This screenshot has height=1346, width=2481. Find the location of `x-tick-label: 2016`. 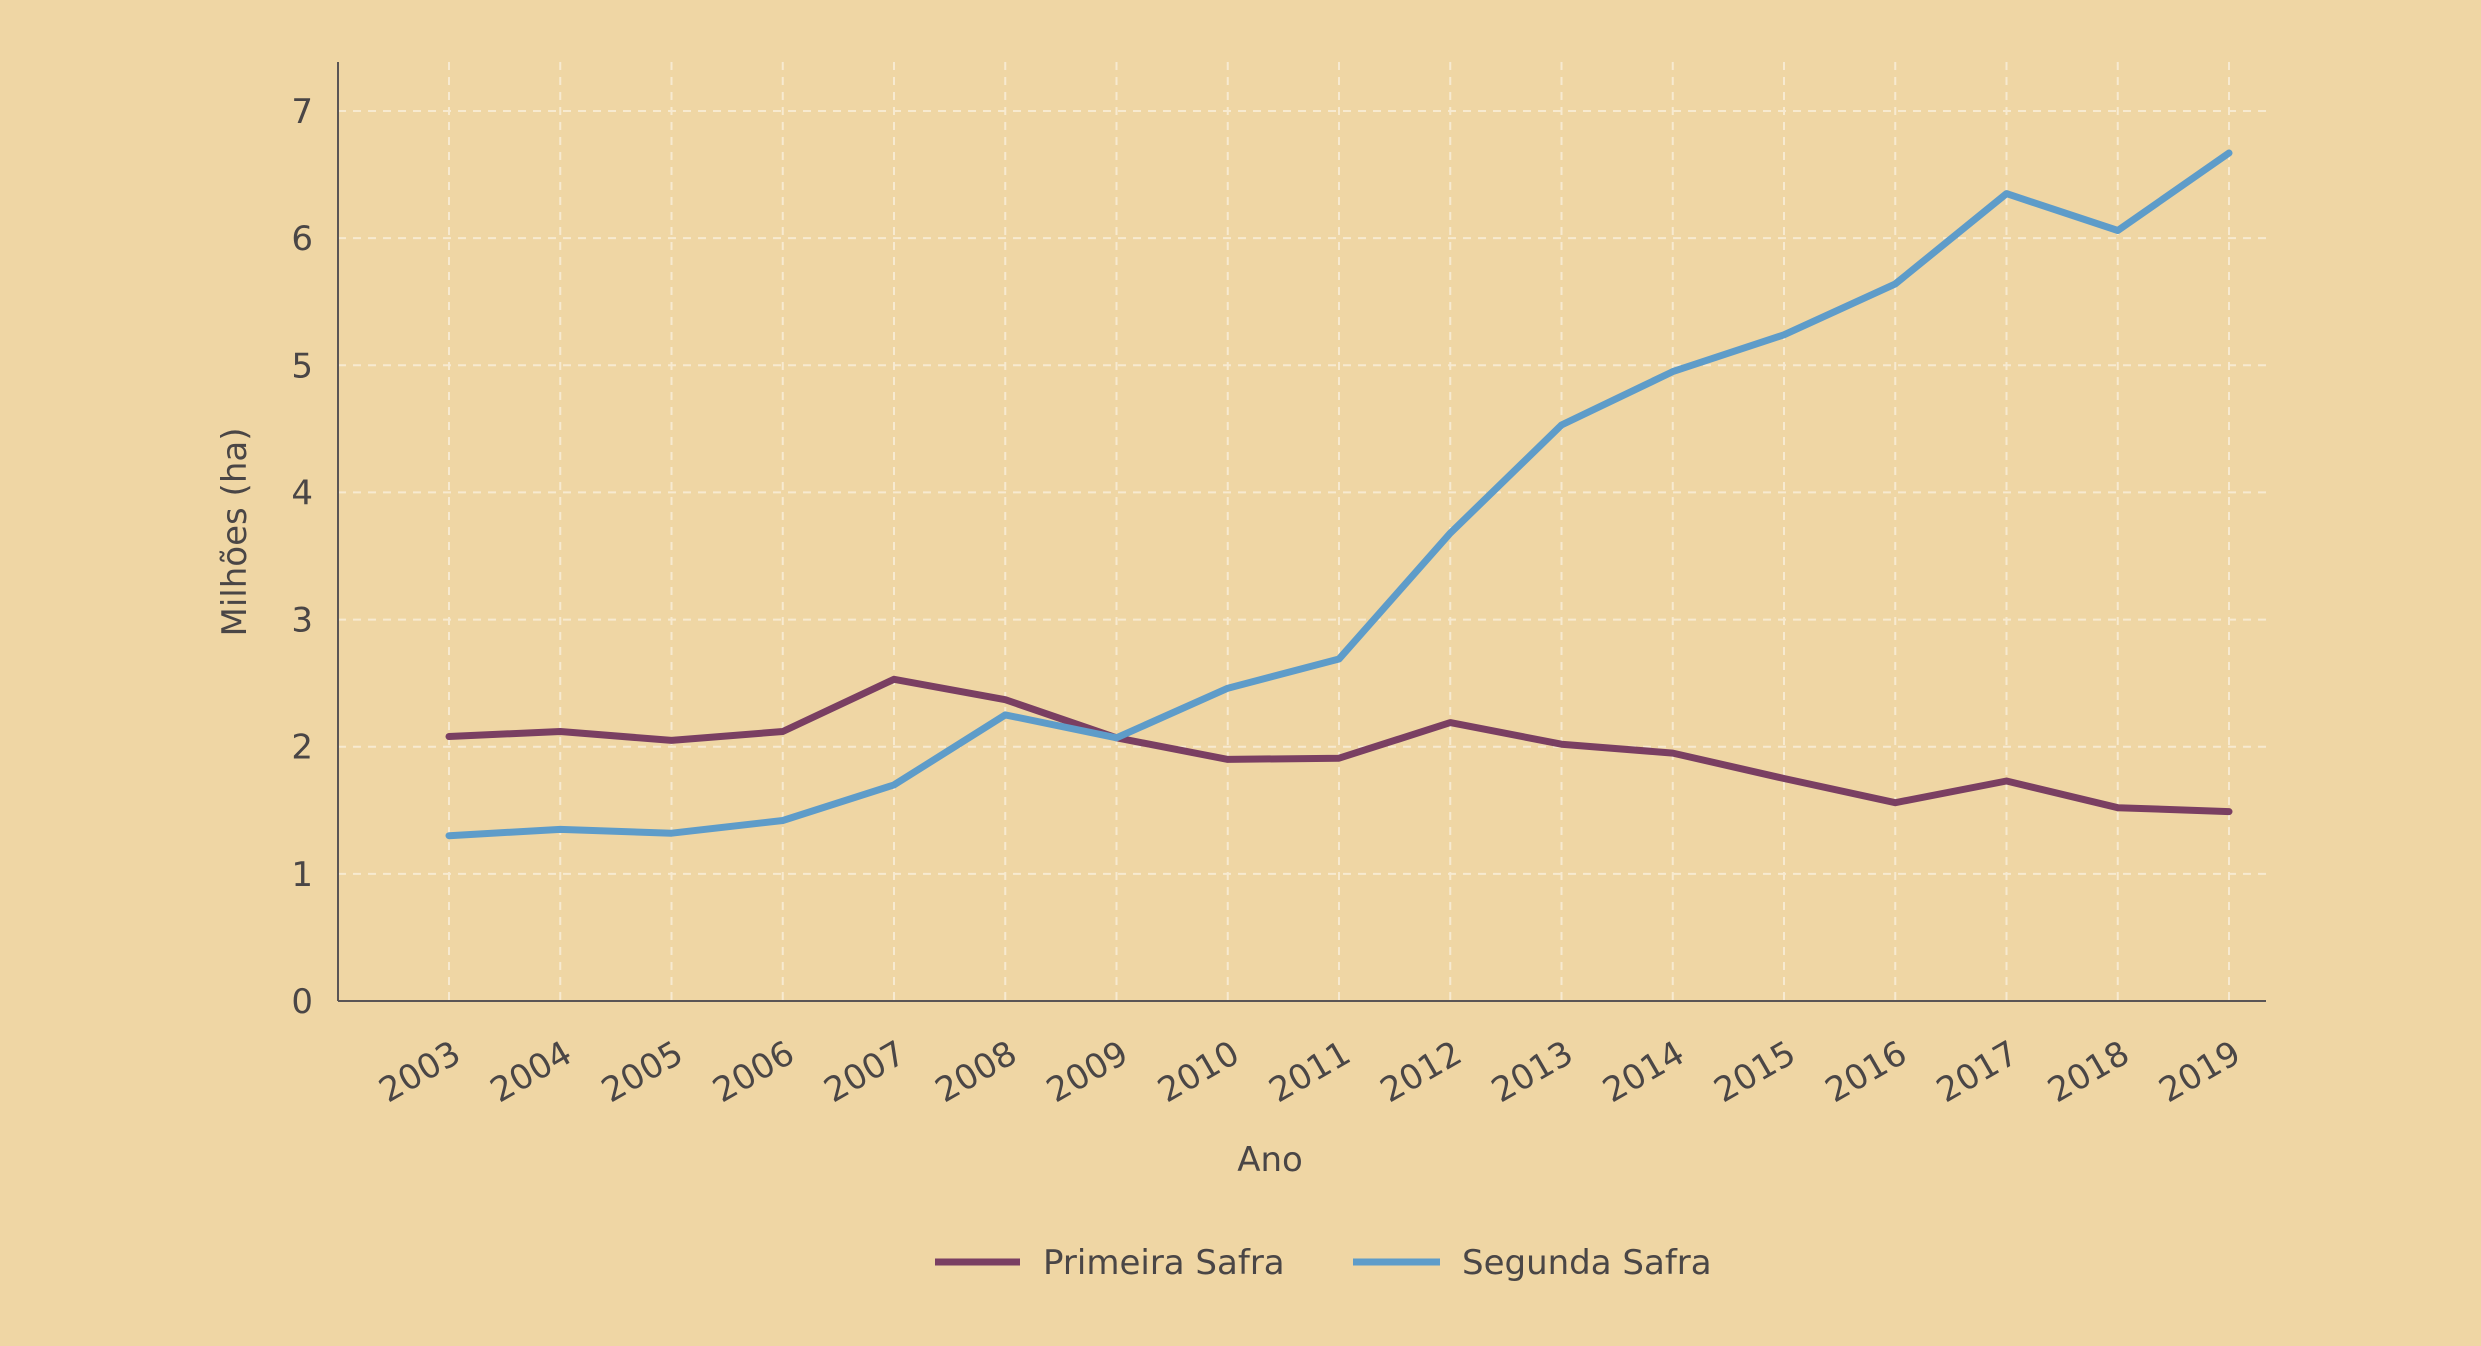

x-tick-label: 2016 is located at coordinates (1866, 1072).